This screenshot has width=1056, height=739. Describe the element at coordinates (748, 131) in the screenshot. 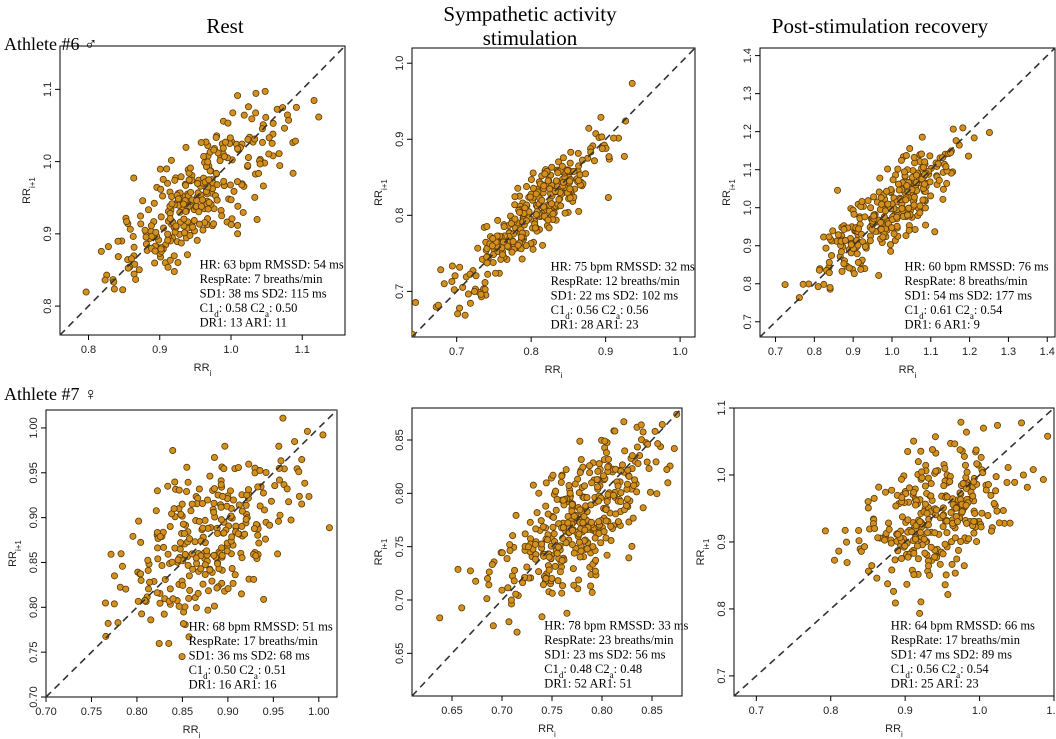

I see `y-tick-label: 1.2` at that location.